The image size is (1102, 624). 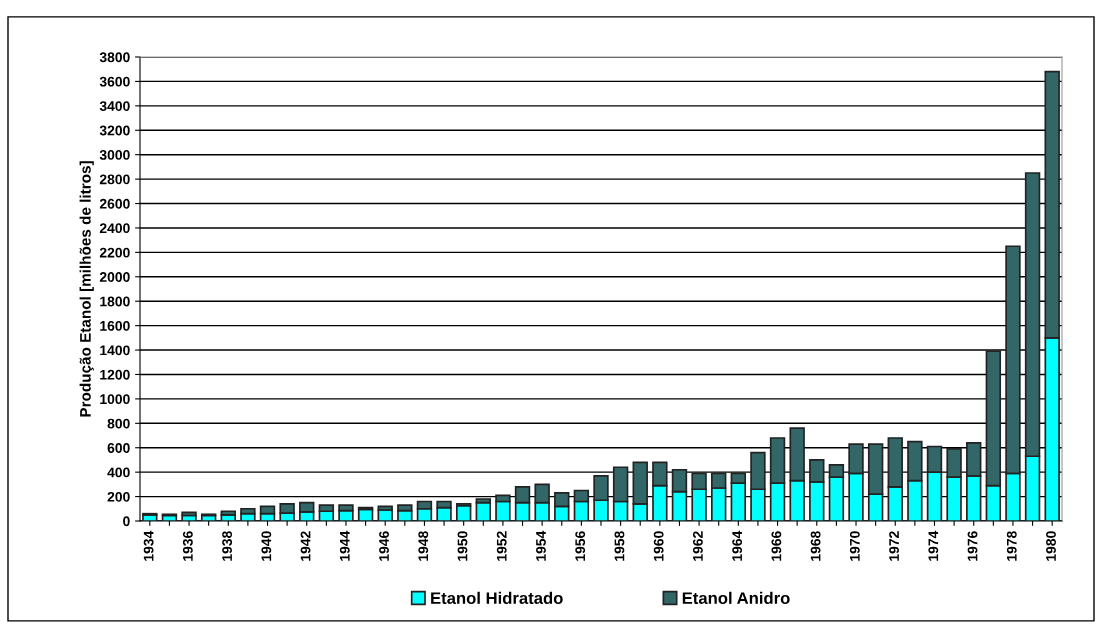 I want to click on y-tick-label: 3200, so click(x=114, y=130).